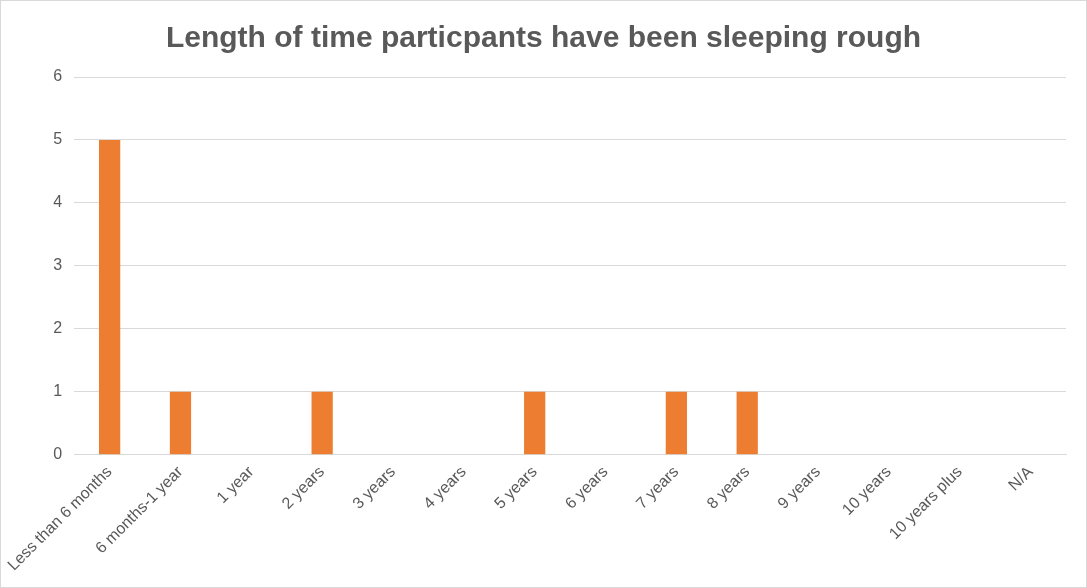  Describe the element at coordinates (58, 265) in the screenshot. I see `y-tick-label: 3` at that location.